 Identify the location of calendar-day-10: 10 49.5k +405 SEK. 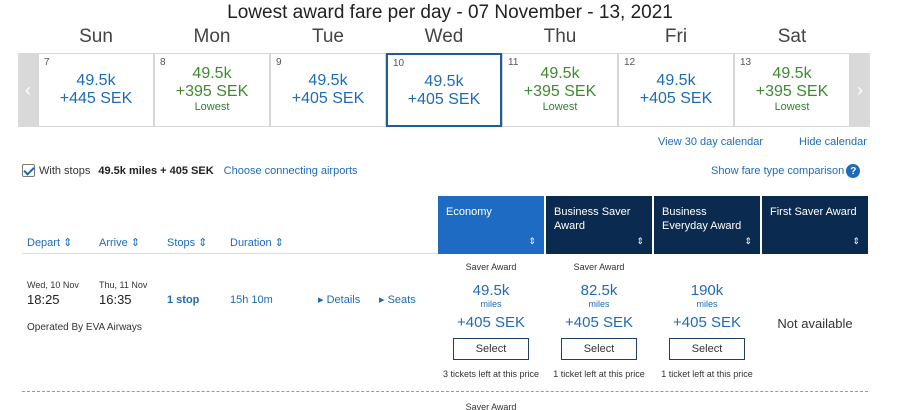
(444, 90).